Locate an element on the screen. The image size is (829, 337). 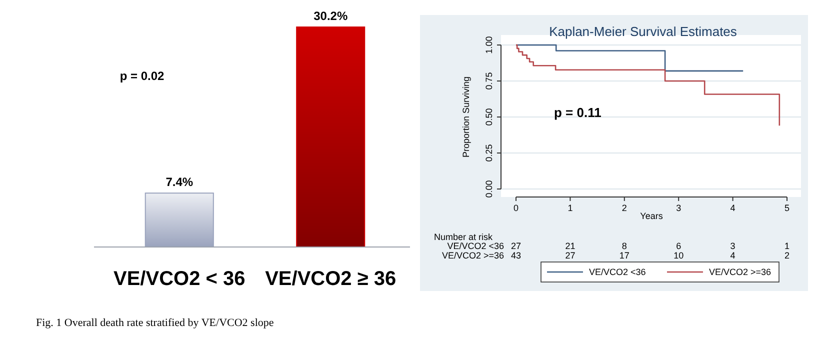
text: 4 is located at coordinates (733, 255).